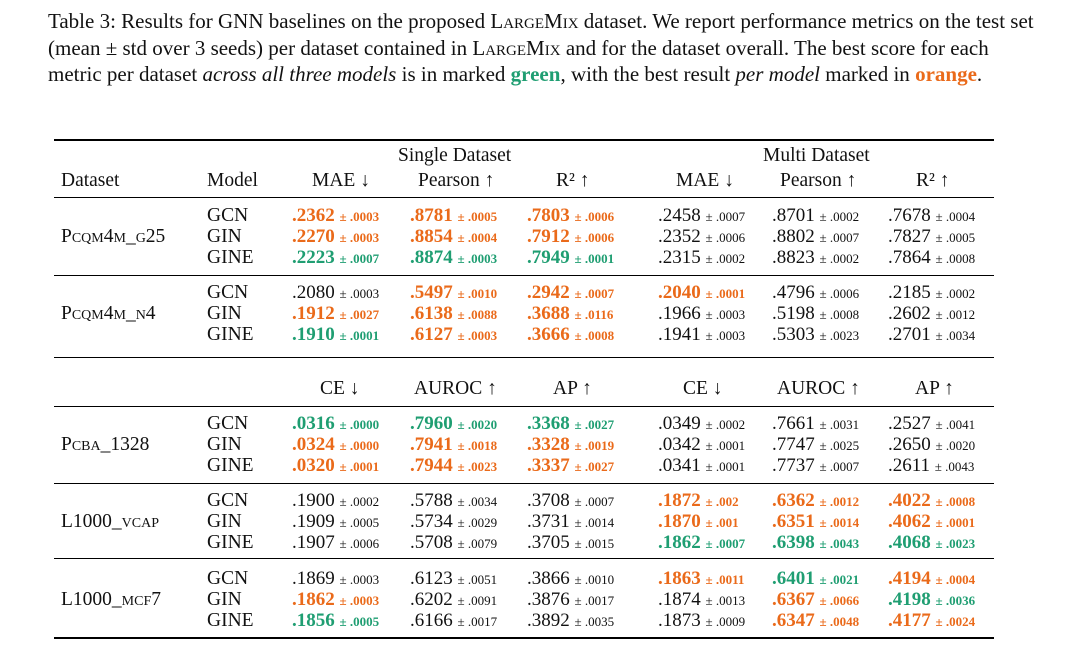 This screenshot has width=1080, height=652. What do you see at coordinates (453, 335) in the screenshot?
I see `metric-cell: .6127 ± .0003` at bounding box center [453, 335].